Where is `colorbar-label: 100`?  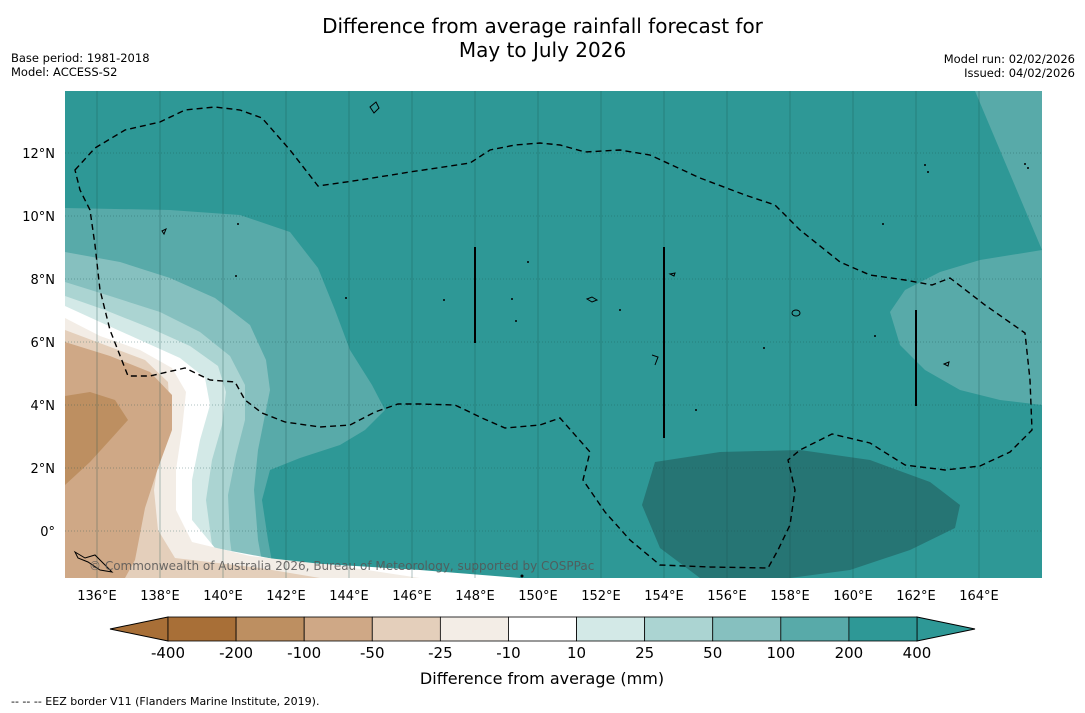 colorbar-label: 100 is located at coordinates (780, 653).